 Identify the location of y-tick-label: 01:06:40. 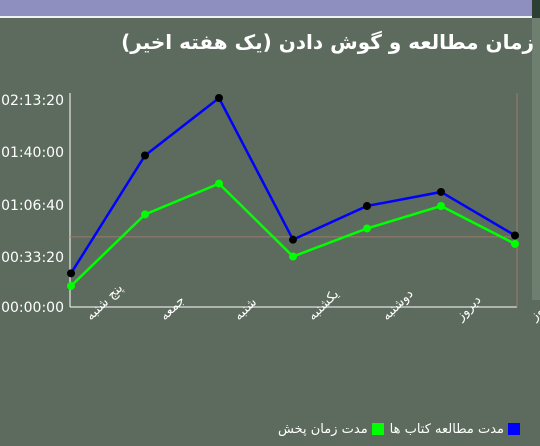
(32, 206).